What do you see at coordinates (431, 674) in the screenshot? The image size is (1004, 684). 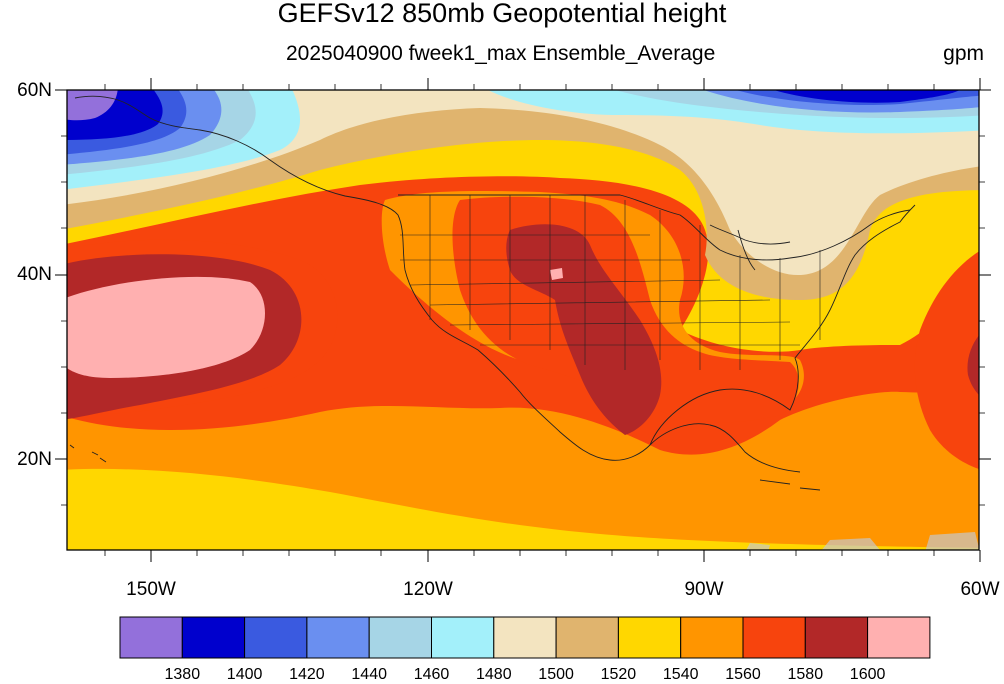 I see `colorbar-tick-label: 1460` at bounding box center [431, 674].